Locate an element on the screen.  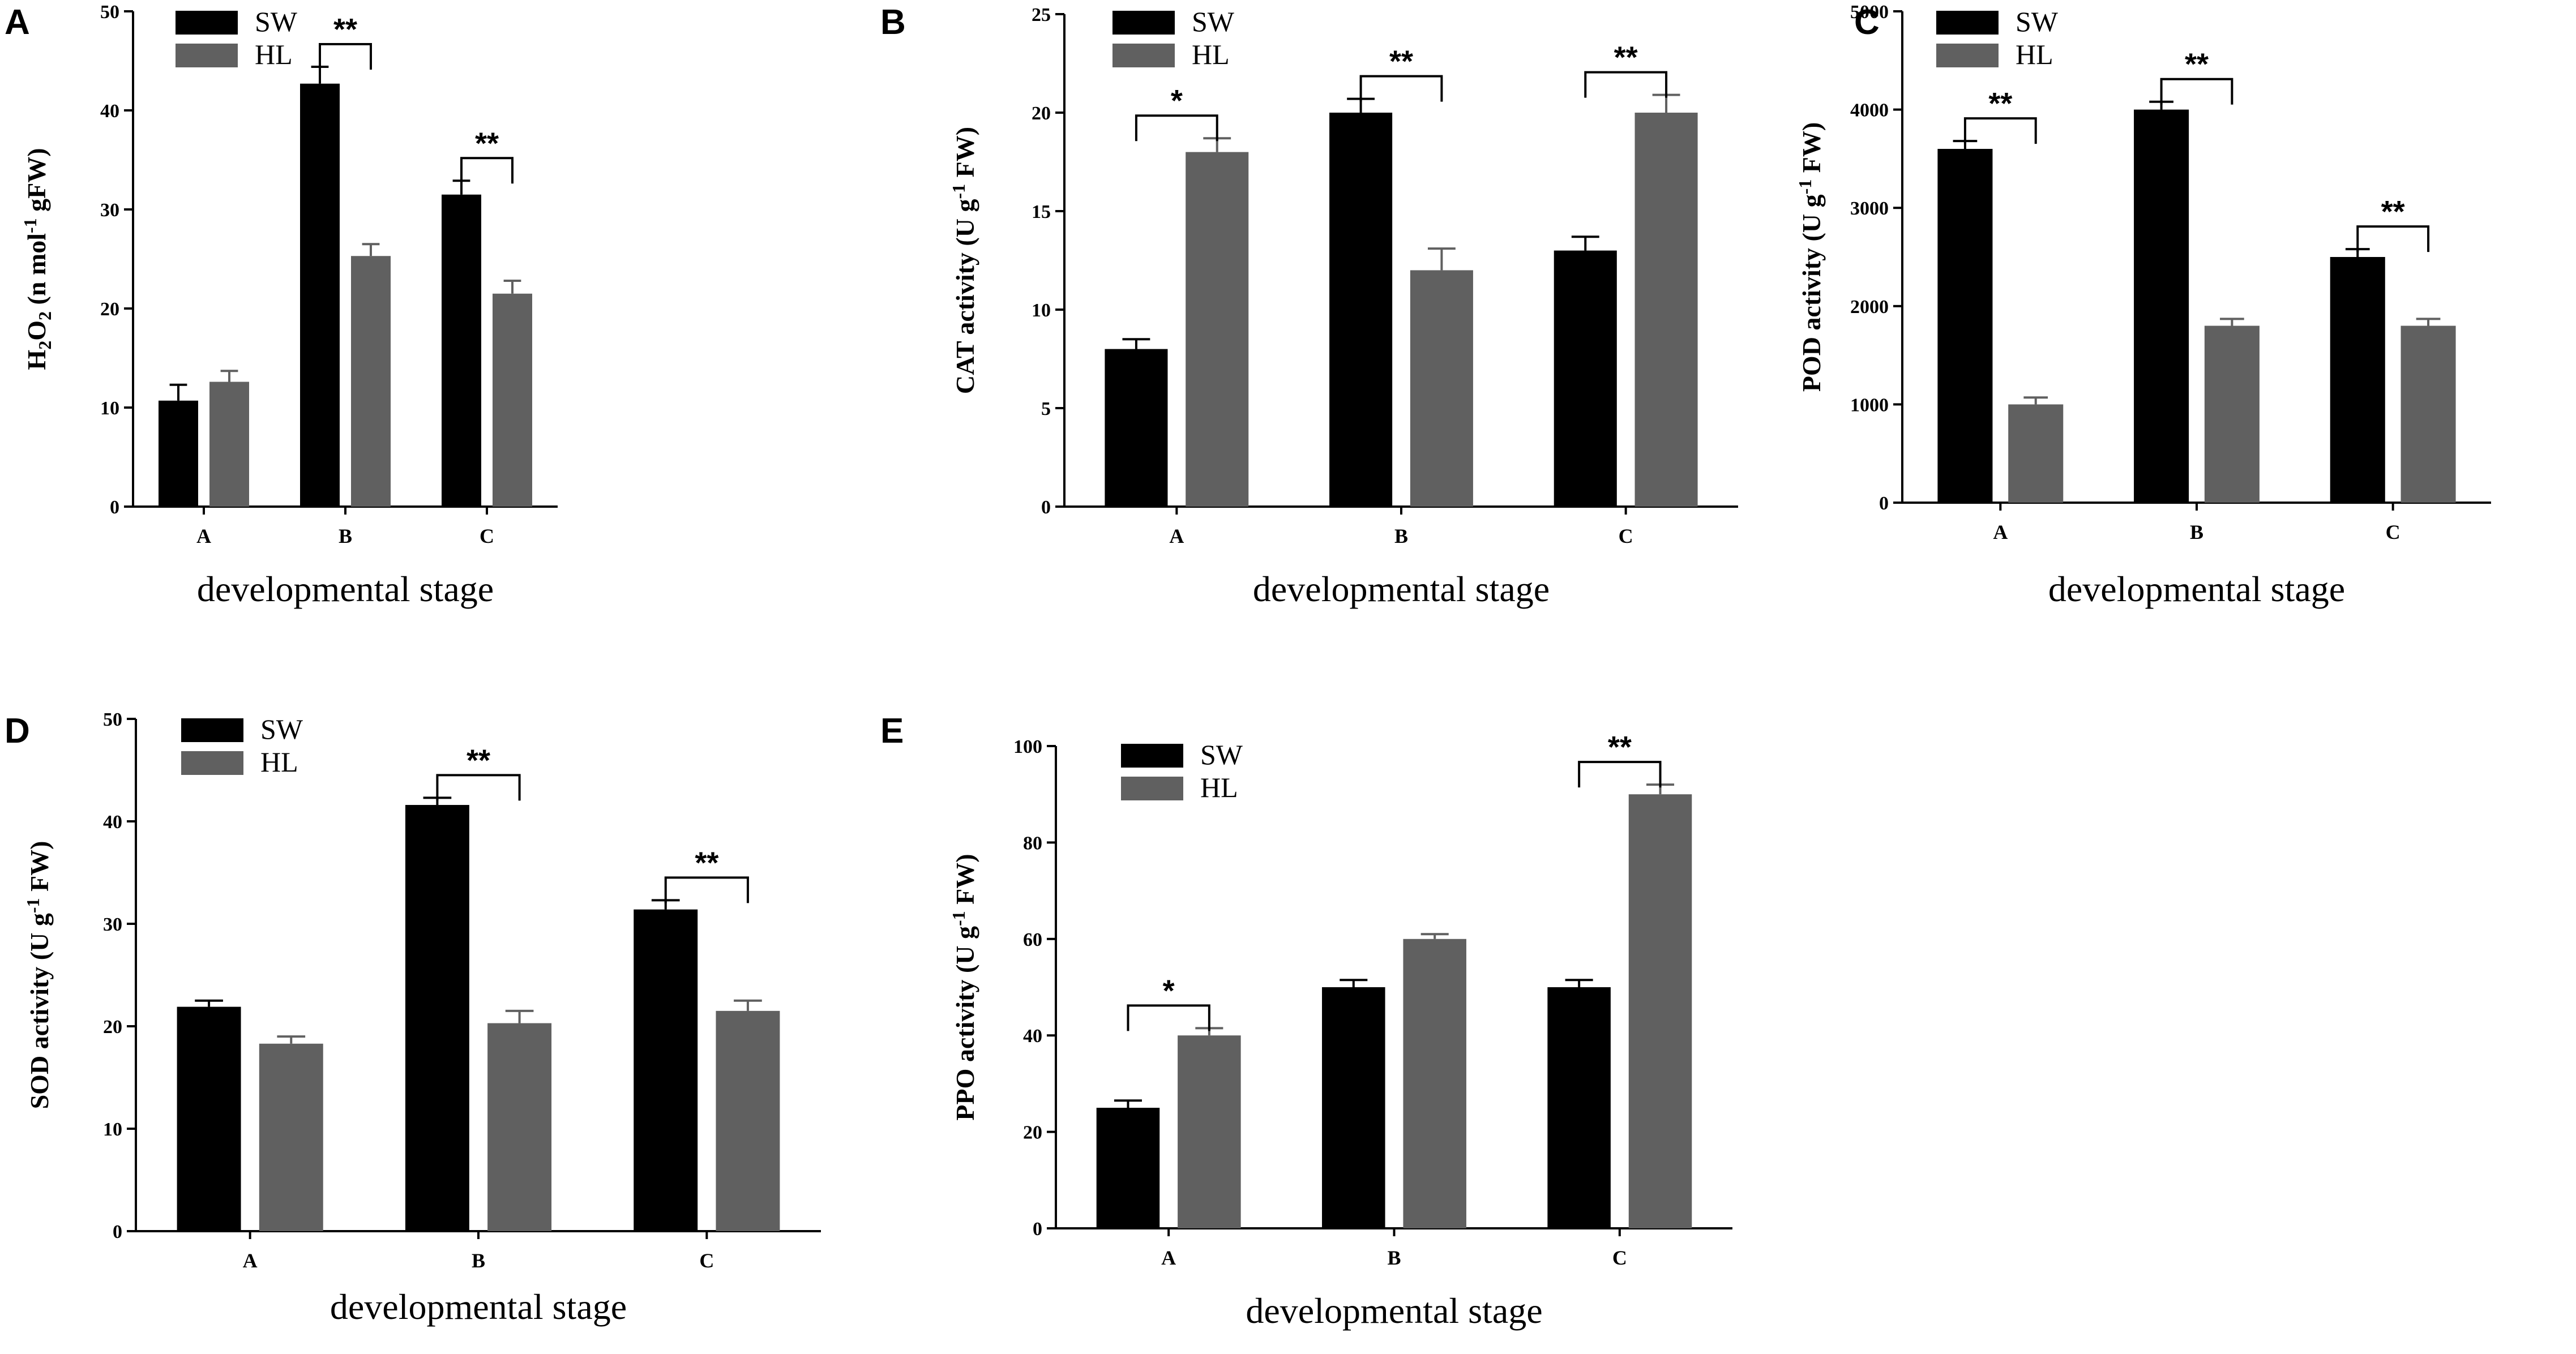
y-tick-label: 60 is located at coordinates (1032, 940).